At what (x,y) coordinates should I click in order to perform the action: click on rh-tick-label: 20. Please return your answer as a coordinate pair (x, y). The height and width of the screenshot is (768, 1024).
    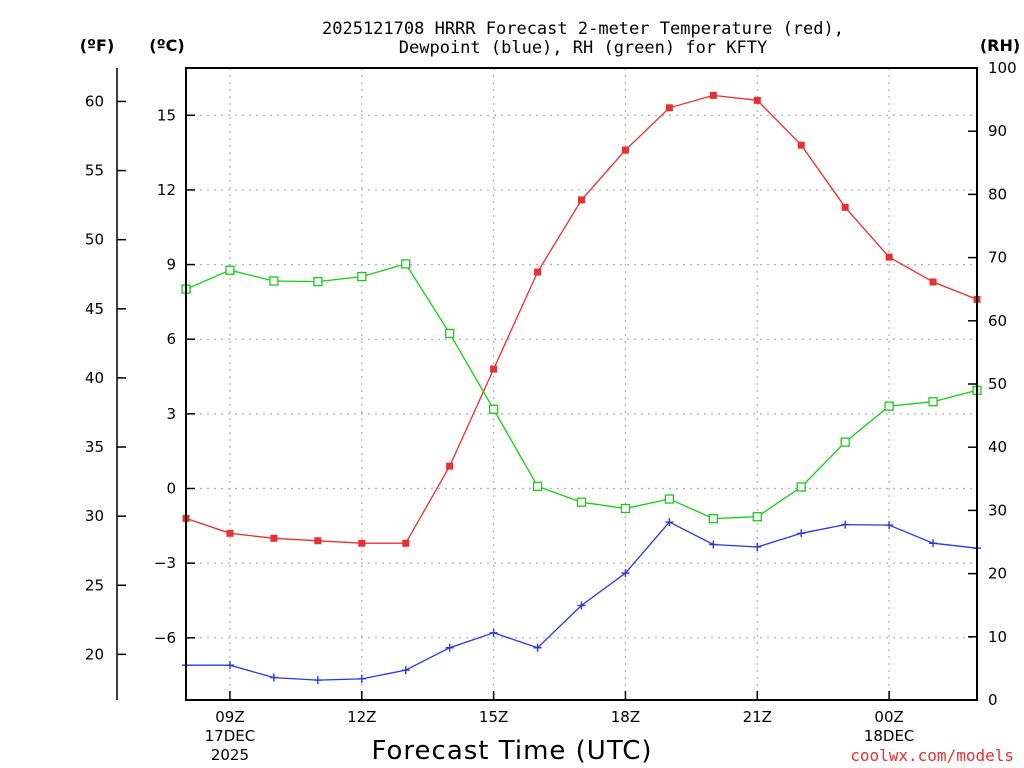
    Looking at the image, I should click on (997, 574).